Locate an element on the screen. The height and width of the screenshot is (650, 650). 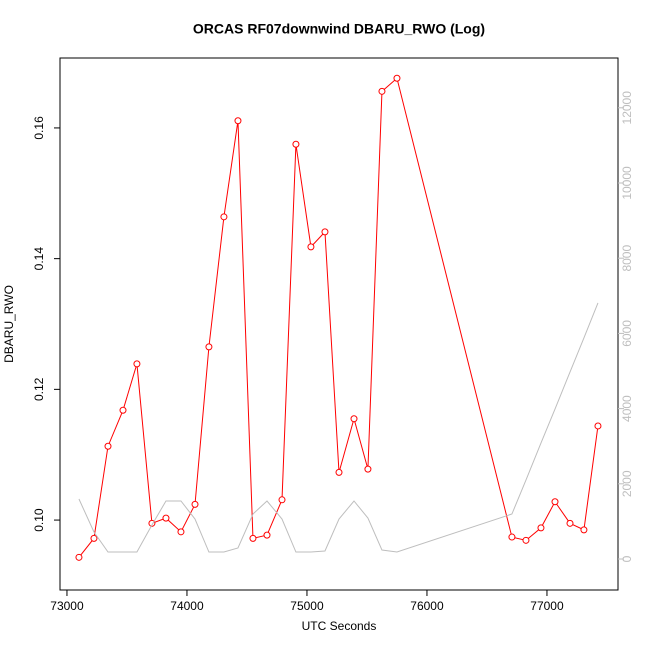
x-axis-label: UTC Seconds is located at coordinates (339, 626).